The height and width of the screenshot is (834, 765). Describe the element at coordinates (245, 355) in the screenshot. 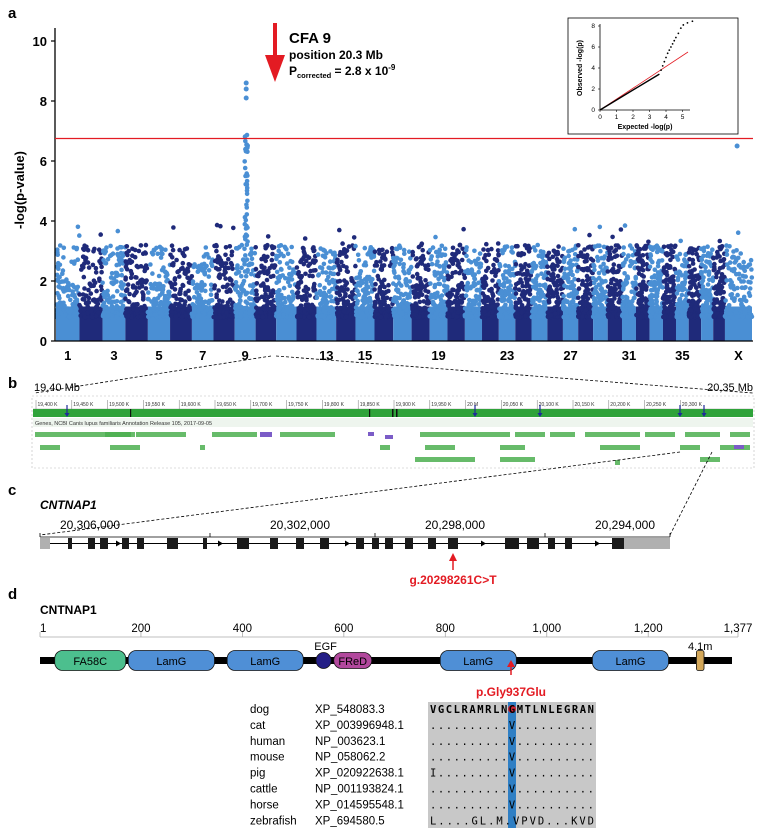

I see `x-tick-label: 9` at that location.